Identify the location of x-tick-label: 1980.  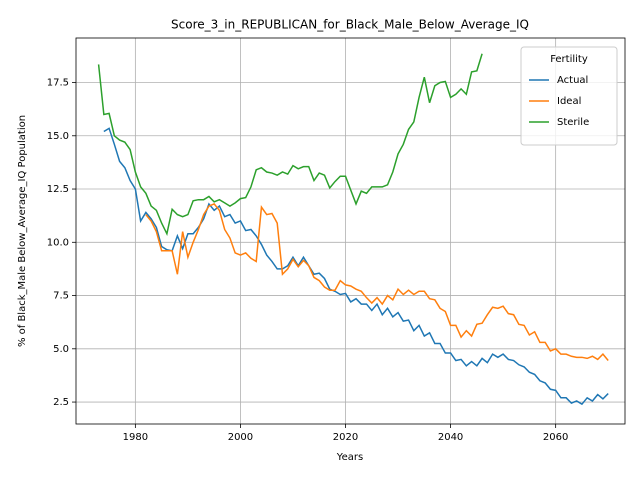
(135, 437).